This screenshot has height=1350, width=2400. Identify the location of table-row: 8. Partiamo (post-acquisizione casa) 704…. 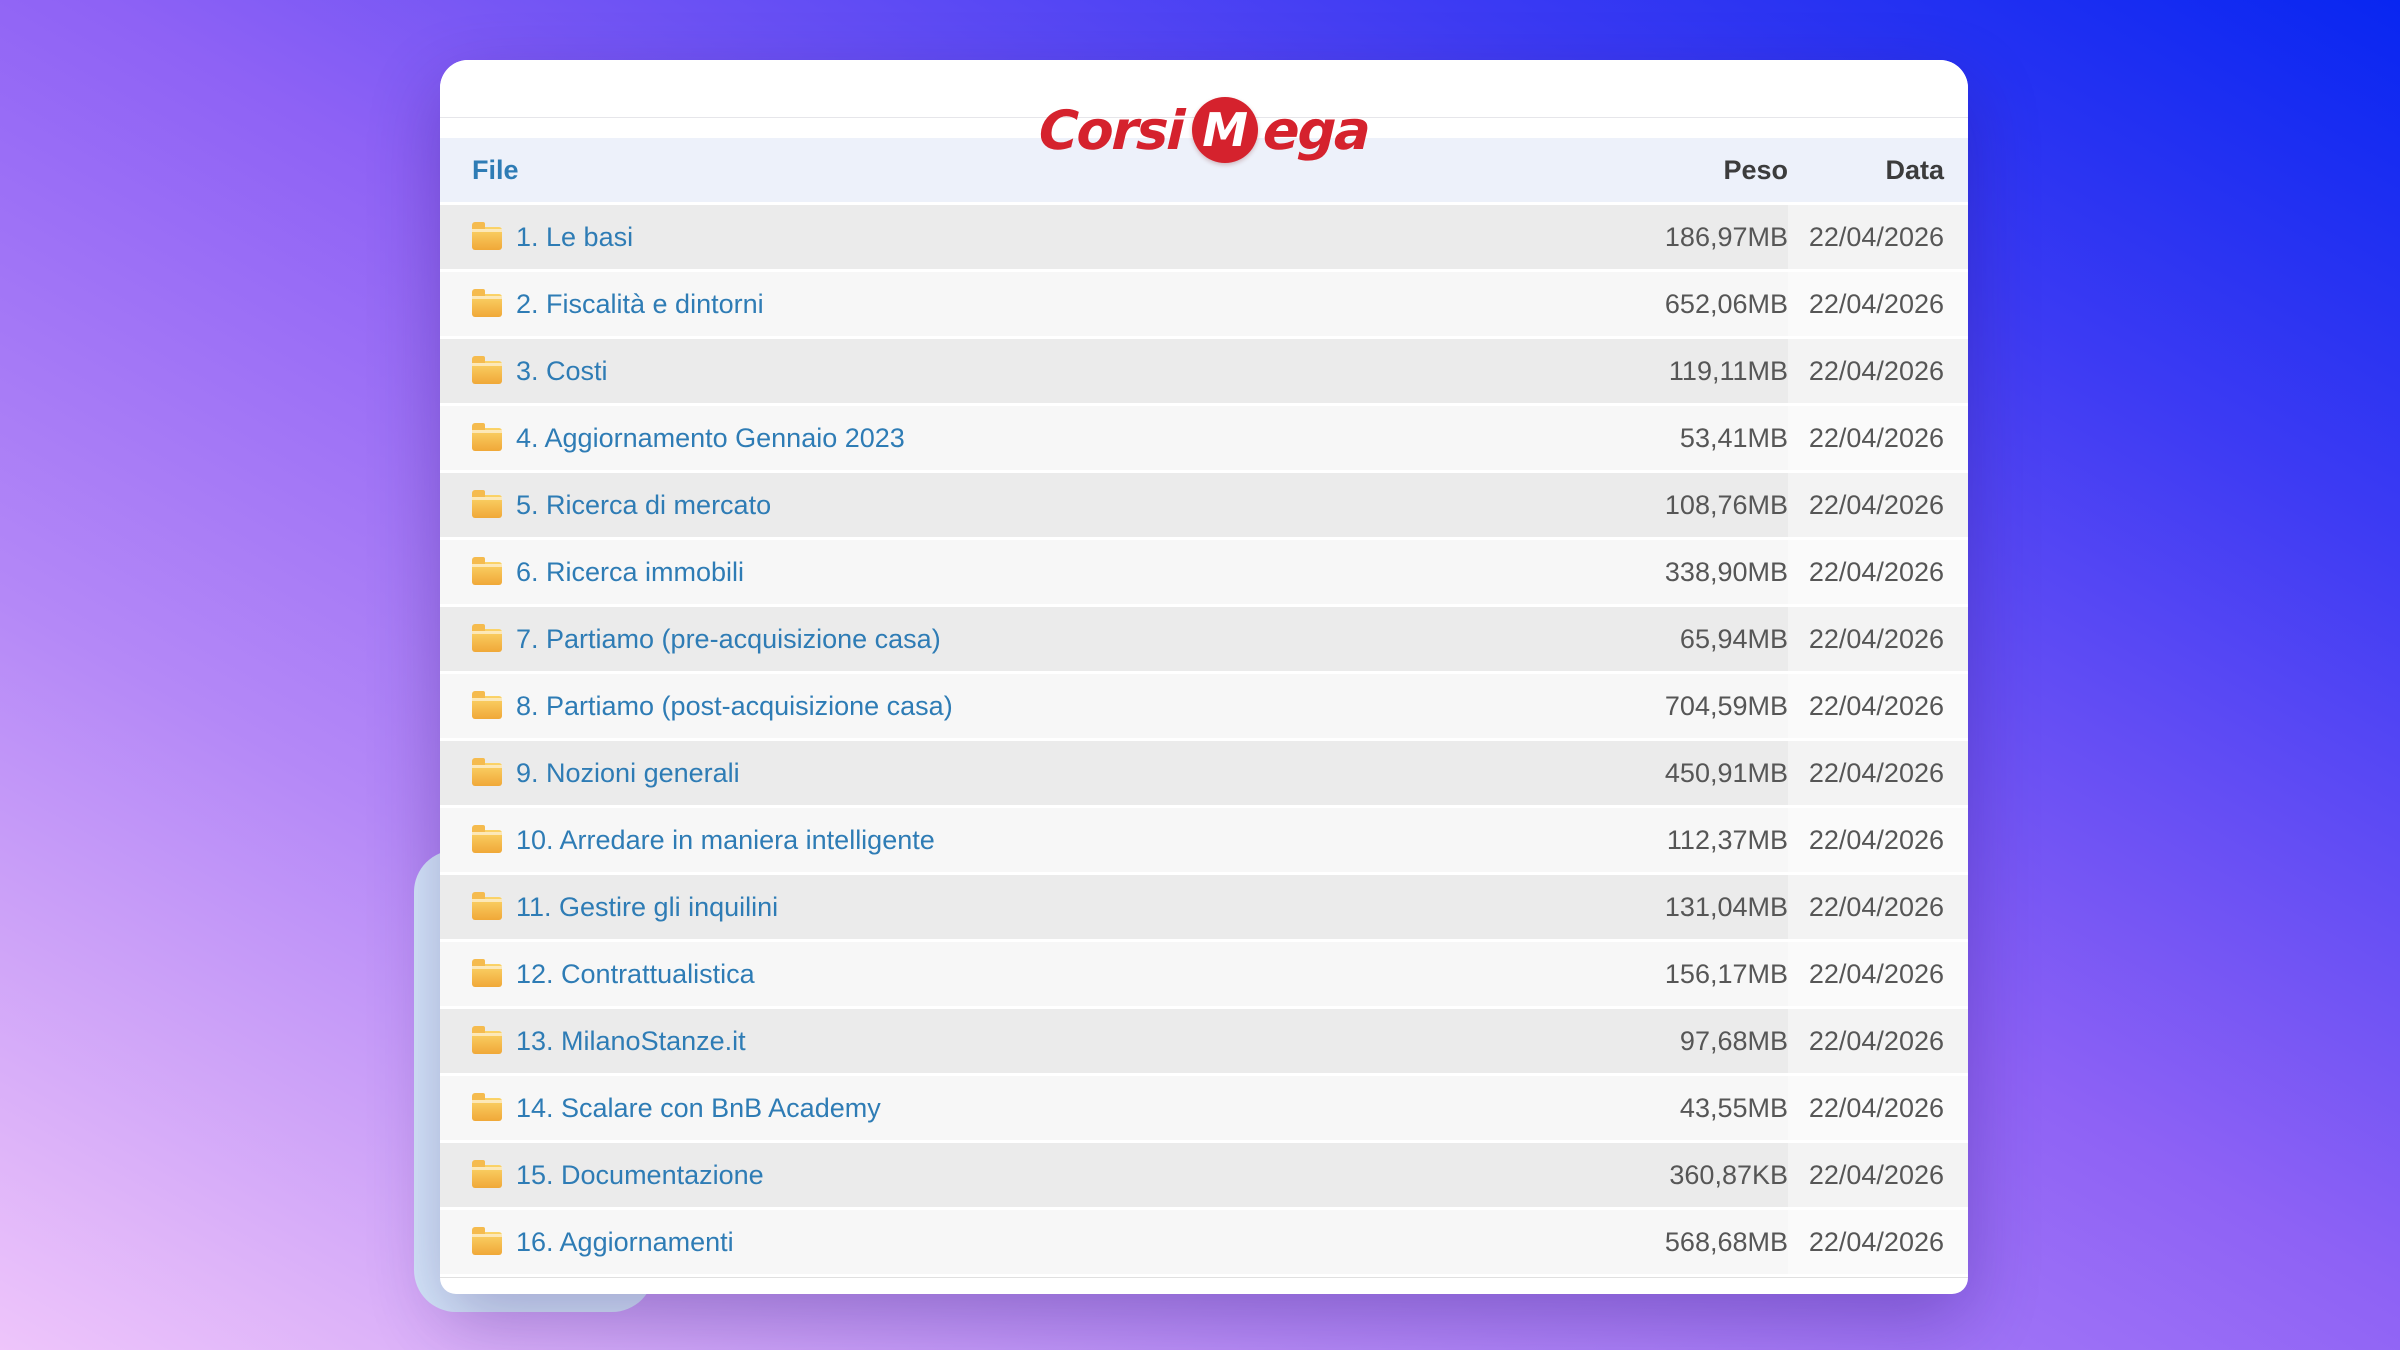
(1204, 707).